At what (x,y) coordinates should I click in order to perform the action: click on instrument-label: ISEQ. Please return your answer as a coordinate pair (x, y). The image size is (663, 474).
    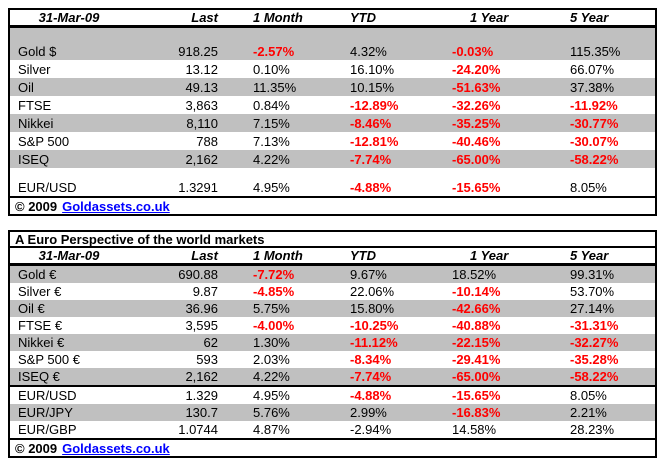
    Looking at the image, I should click on (34, 159).